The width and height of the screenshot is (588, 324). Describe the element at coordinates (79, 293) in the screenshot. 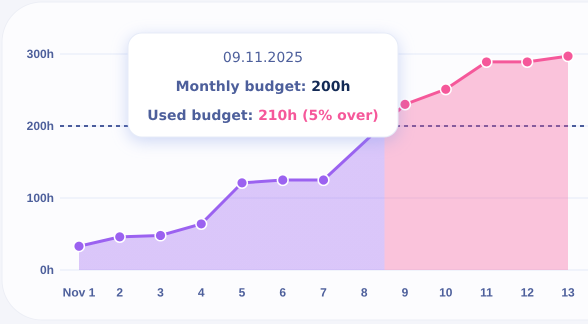

I see `x-tick-label: Nov 1` at that location.